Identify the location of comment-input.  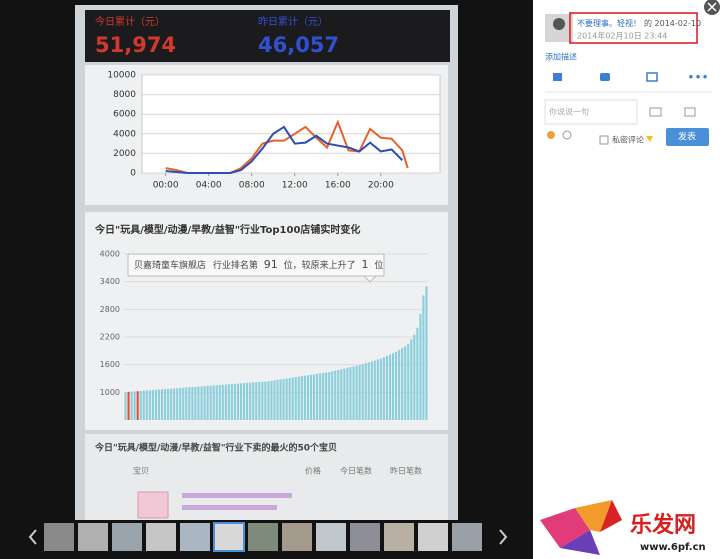
(591, 112).